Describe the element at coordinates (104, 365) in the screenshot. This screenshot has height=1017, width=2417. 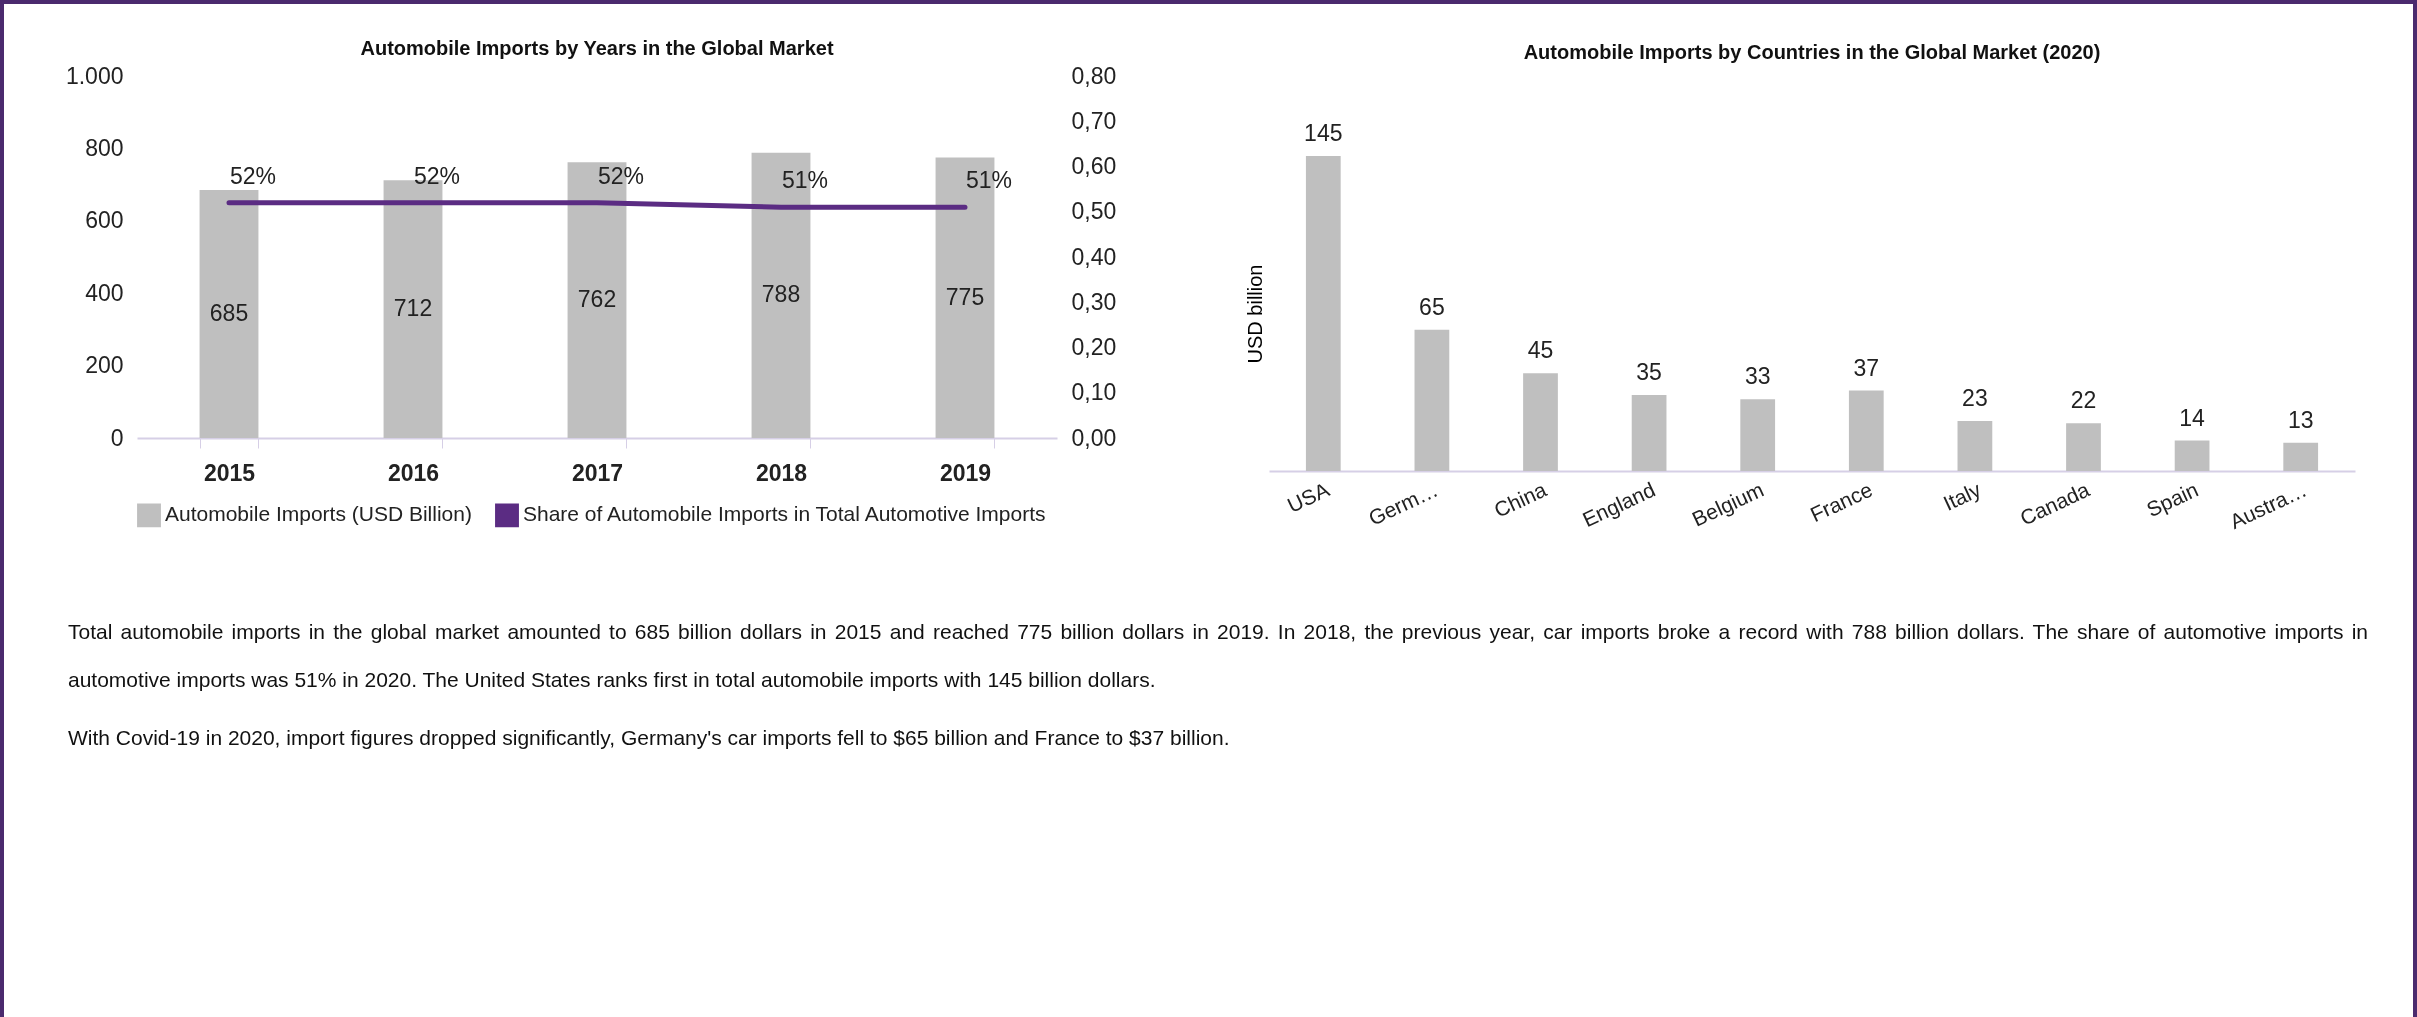
I see `y-tick-label: 200` at that location.